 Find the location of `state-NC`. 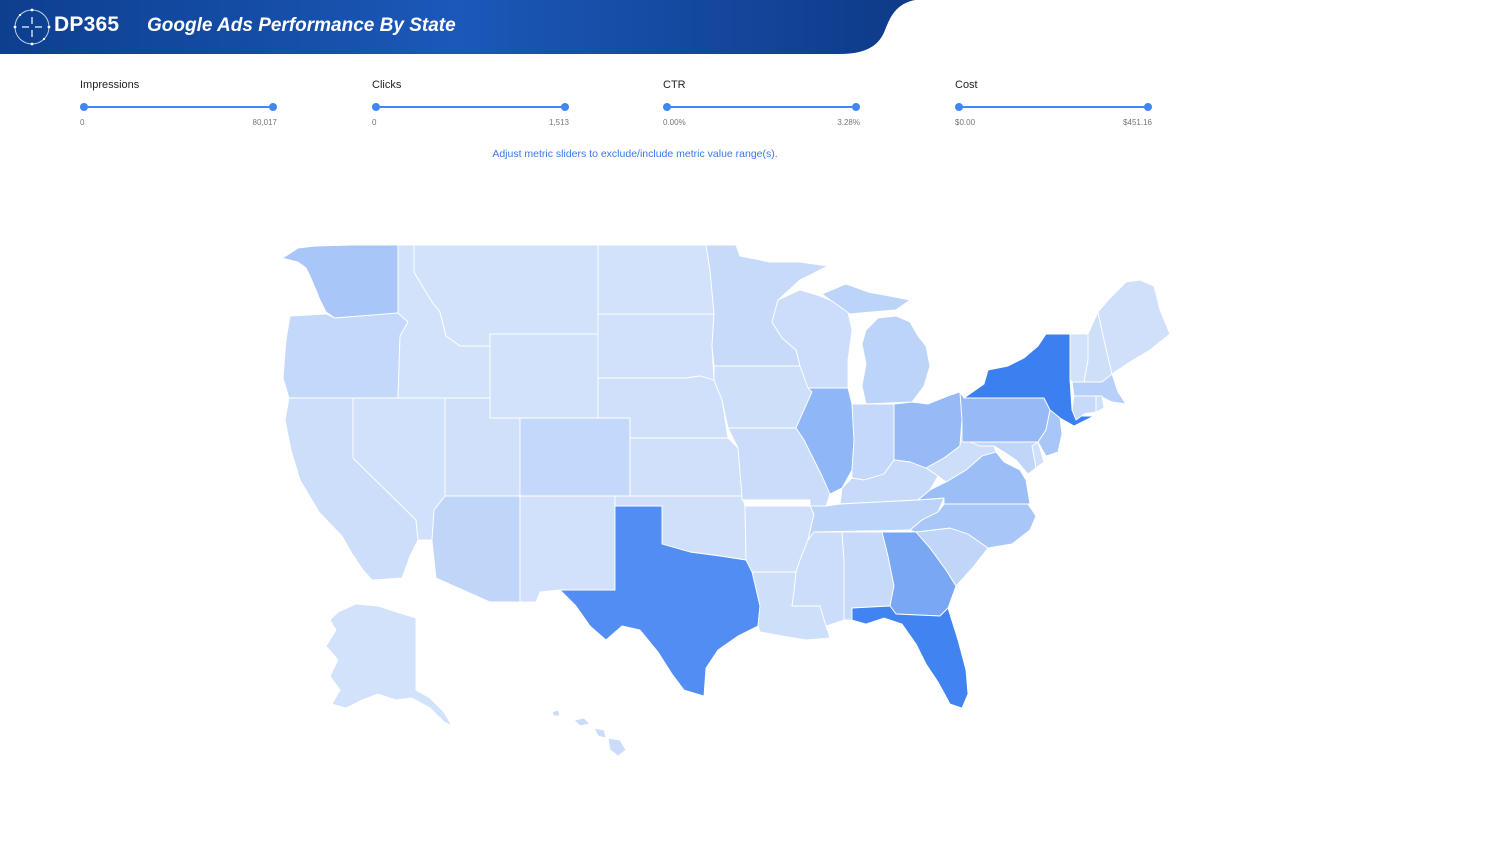

state-NC is located at coordinates (973, 526).